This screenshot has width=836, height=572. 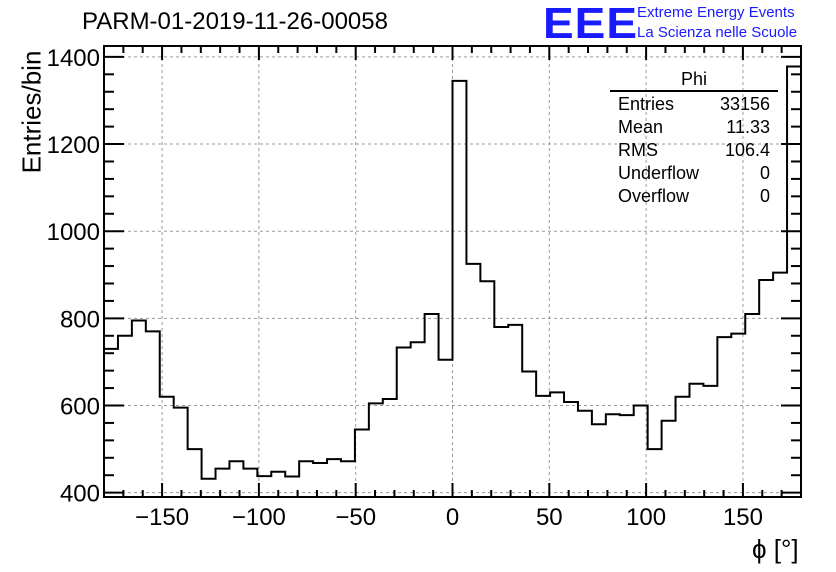 What do you see at coordinates (659, 173) in the screenshot?
I see `stats-label: Underflow` at bounding box center [659, 173].